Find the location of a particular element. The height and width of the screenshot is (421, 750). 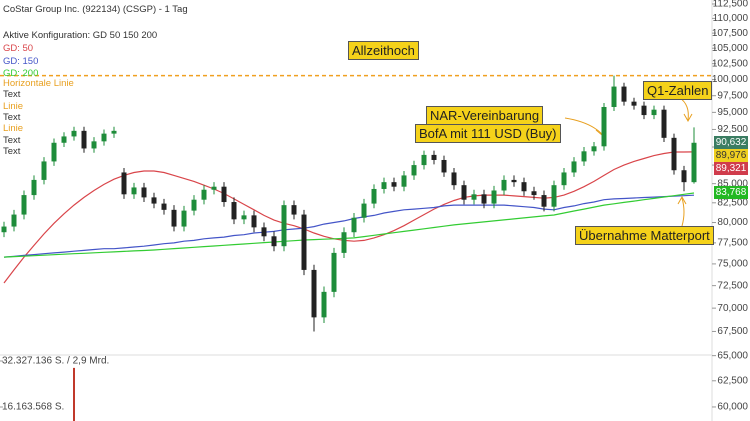

legend-entry: GD: 150 is located at coordinates (21, 61).